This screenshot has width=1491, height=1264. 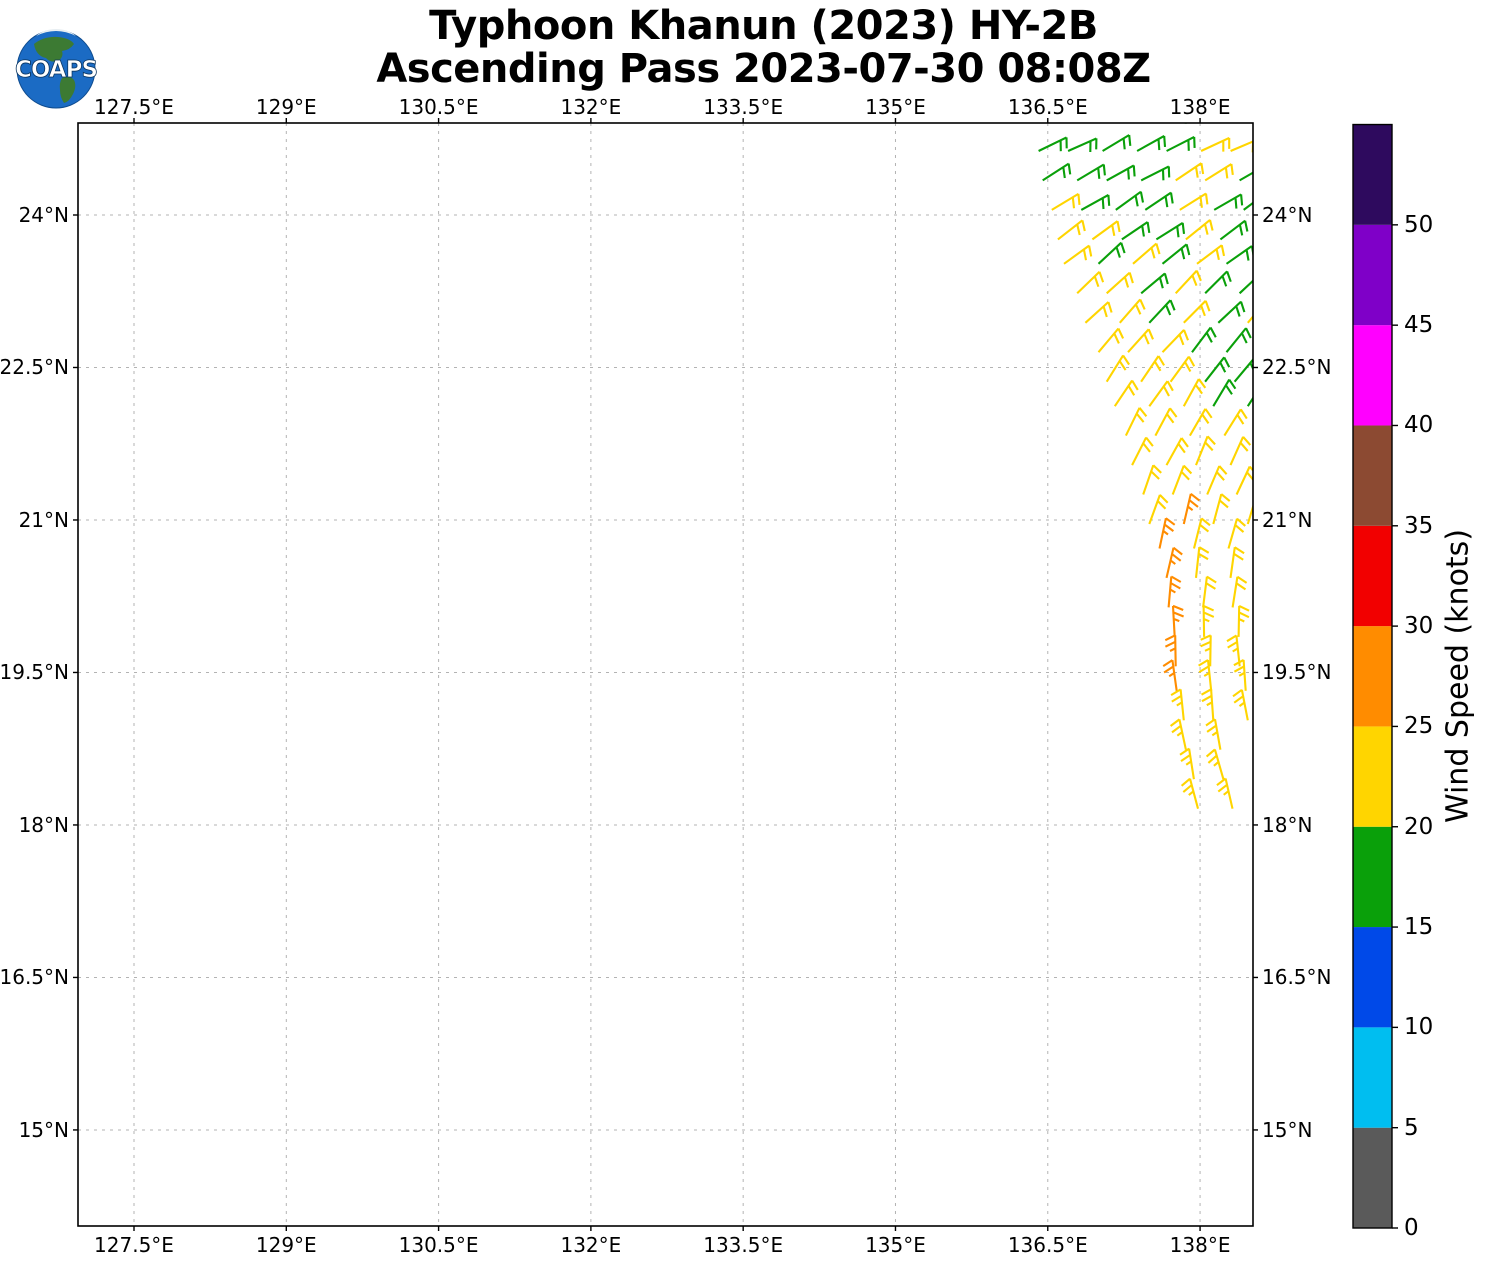 What do you see at coordinates (1419, 726) in the screenshot?
I see `colorbar-tick-label: 25` at bounding box center [1419, 726].